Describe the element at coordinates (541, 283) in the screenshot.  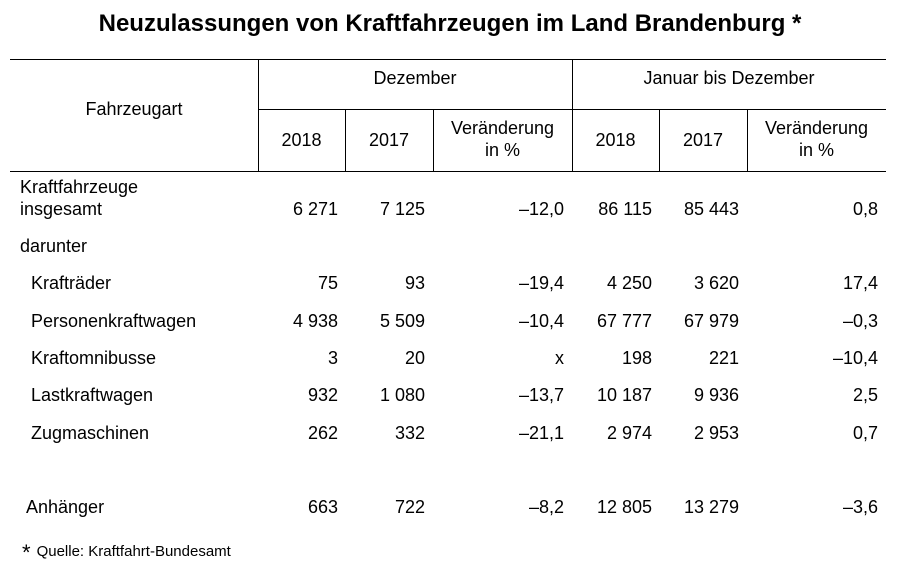
I see `table-cell: –19,4` at that location.